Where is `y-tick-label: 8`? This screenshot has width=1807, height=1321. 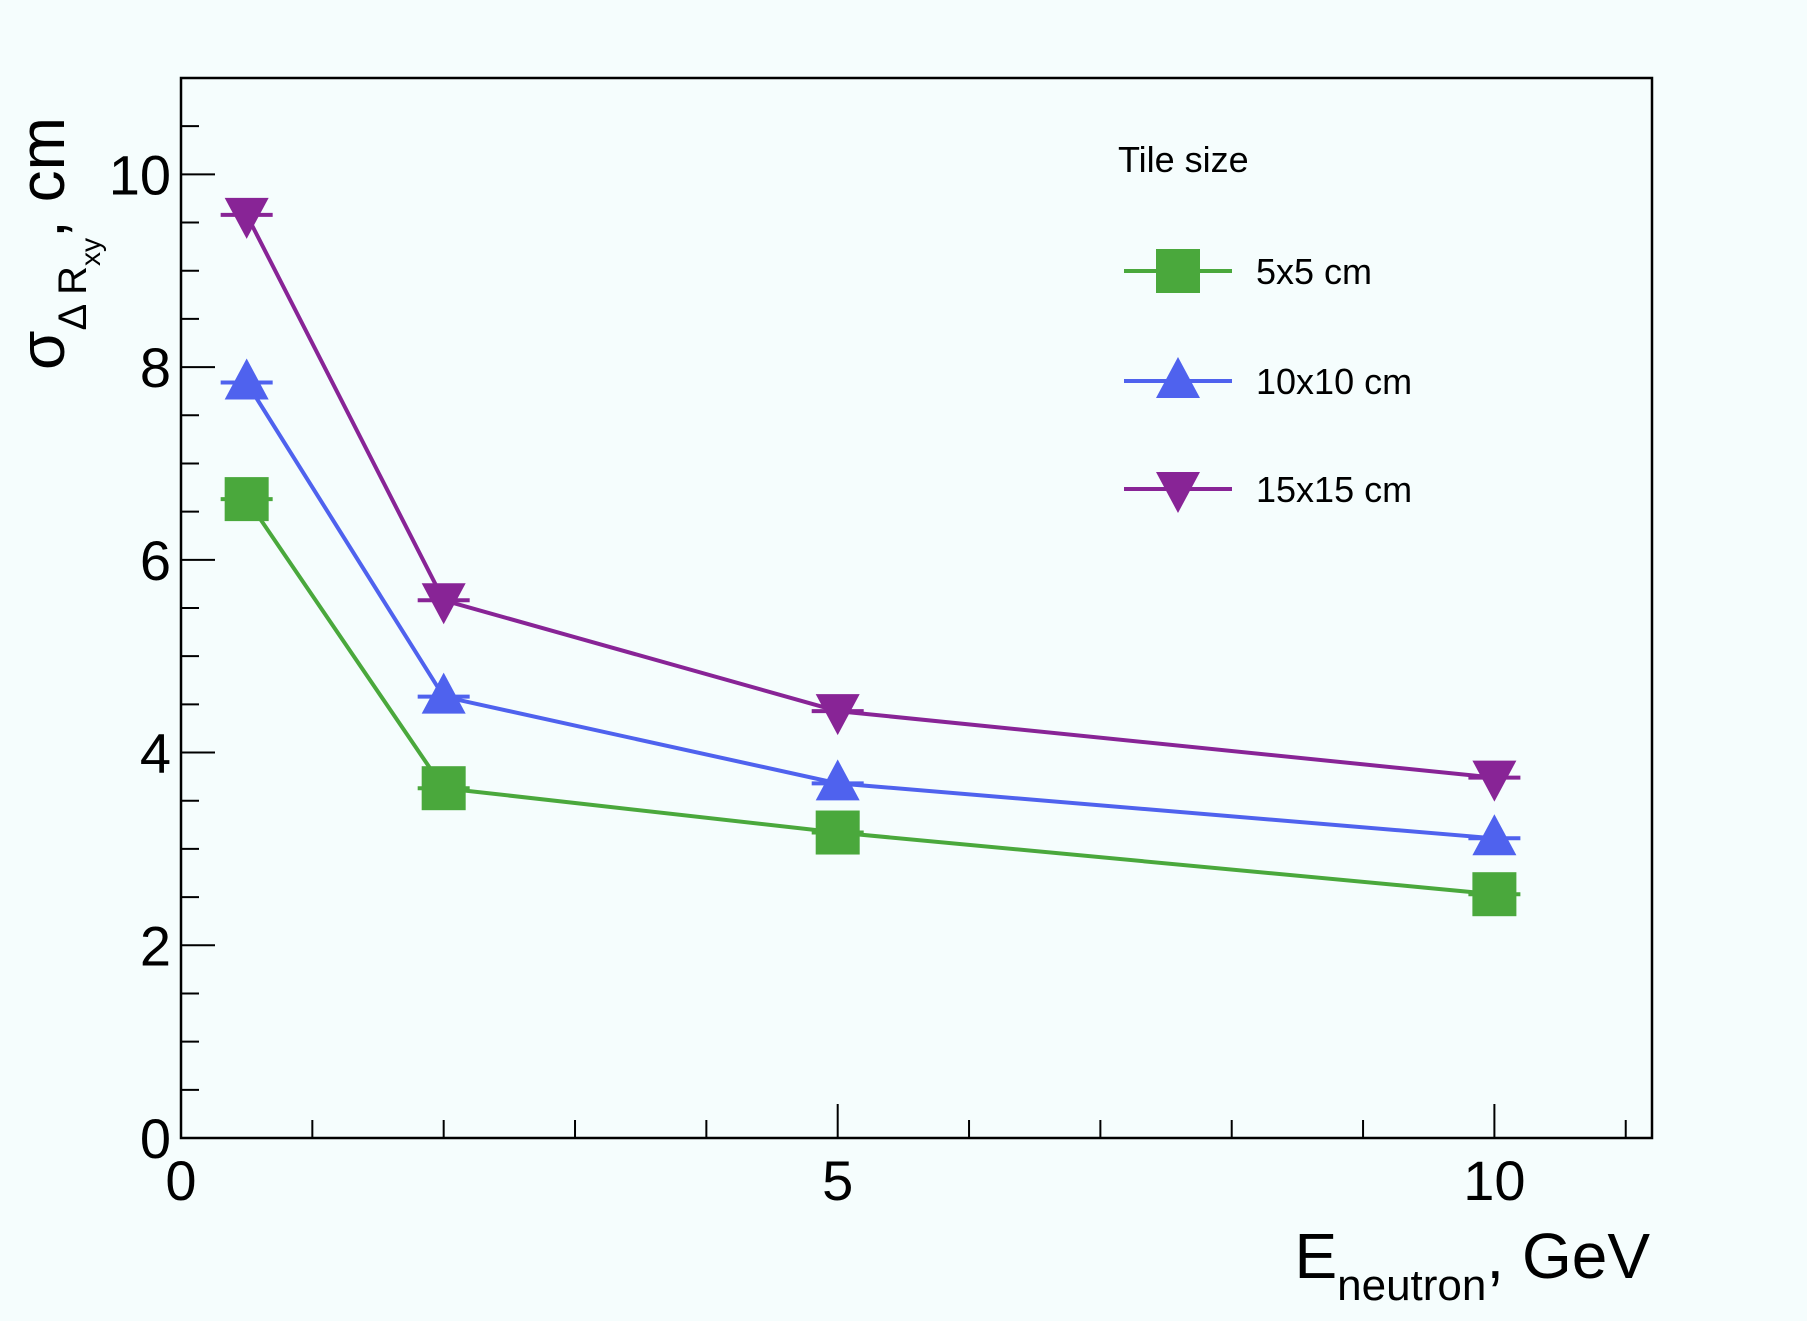
y-tick-label: 8 is located at coordinates (155, 367).